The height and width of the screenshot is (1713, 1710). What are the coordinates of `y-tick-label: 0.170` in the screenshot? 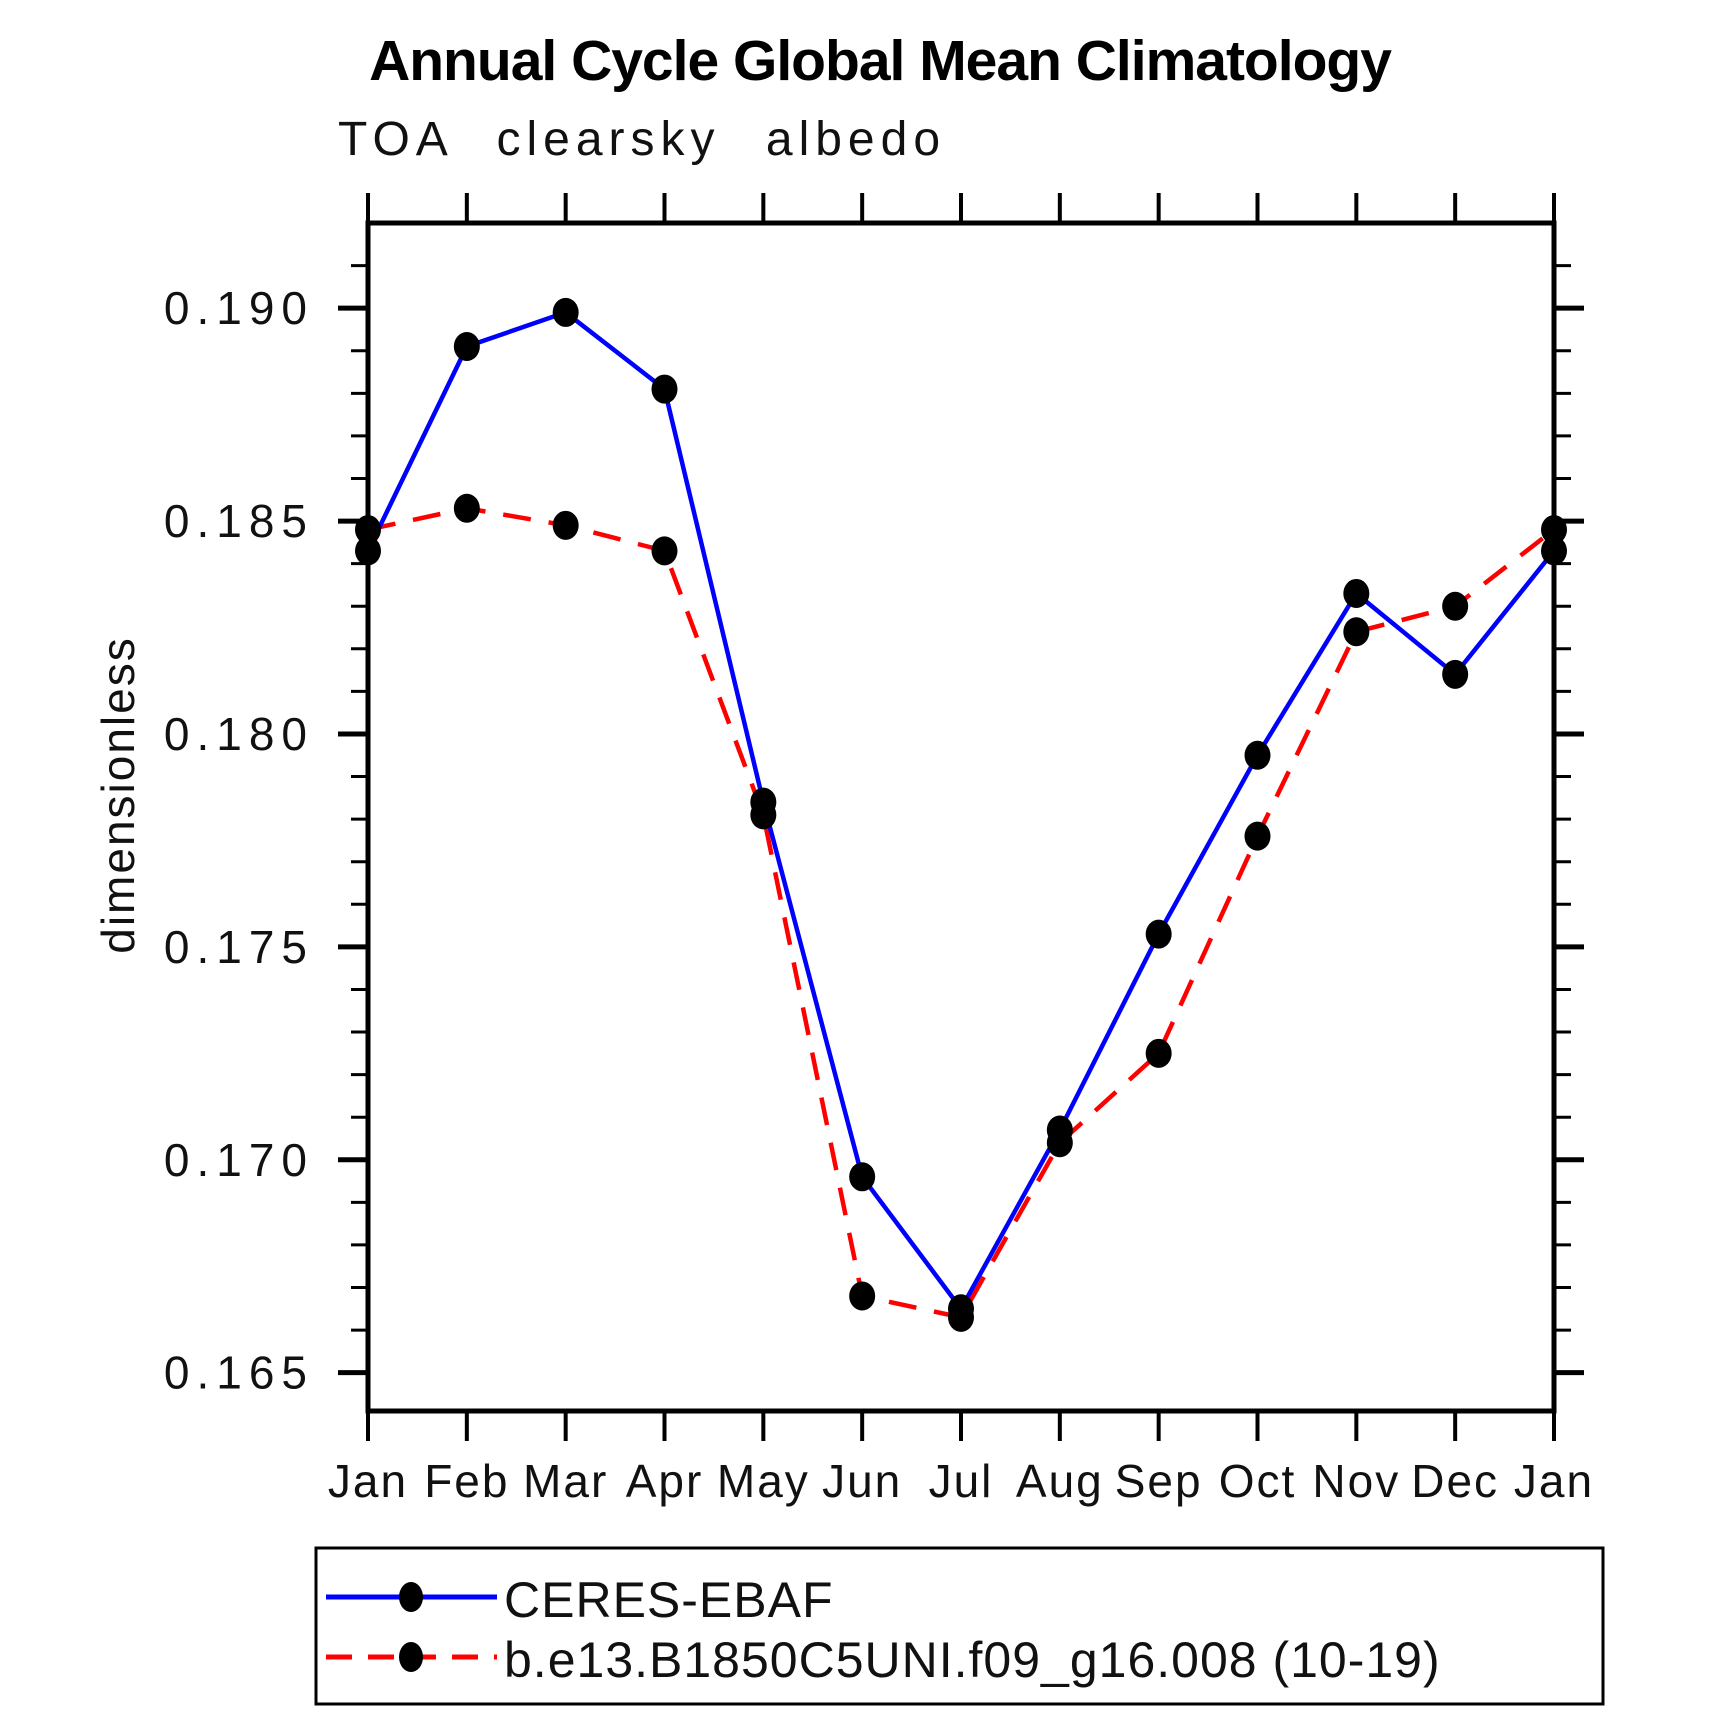 It's located at (239, 1160).